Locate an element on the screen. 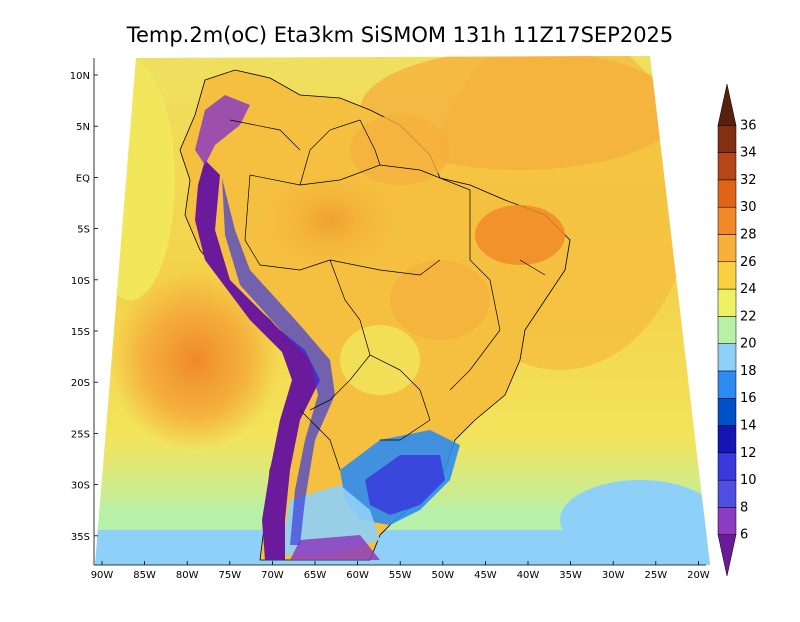 The height and width of the screenshot is (622, 800). colorbar-label: 18 is located at coordinates (748, 371).